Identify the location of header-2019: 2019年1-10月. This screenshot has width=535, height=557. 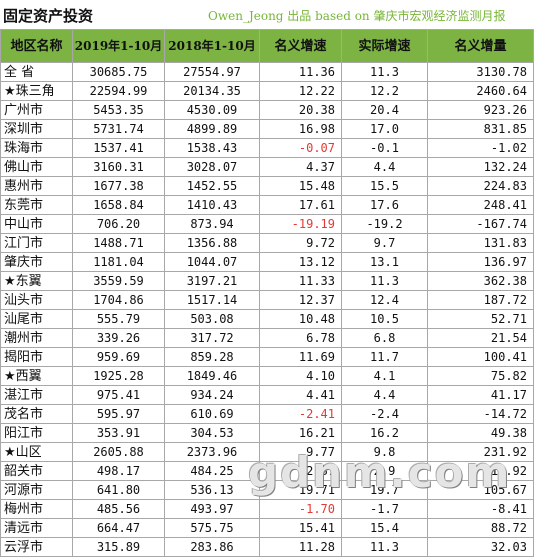
(118, 46).